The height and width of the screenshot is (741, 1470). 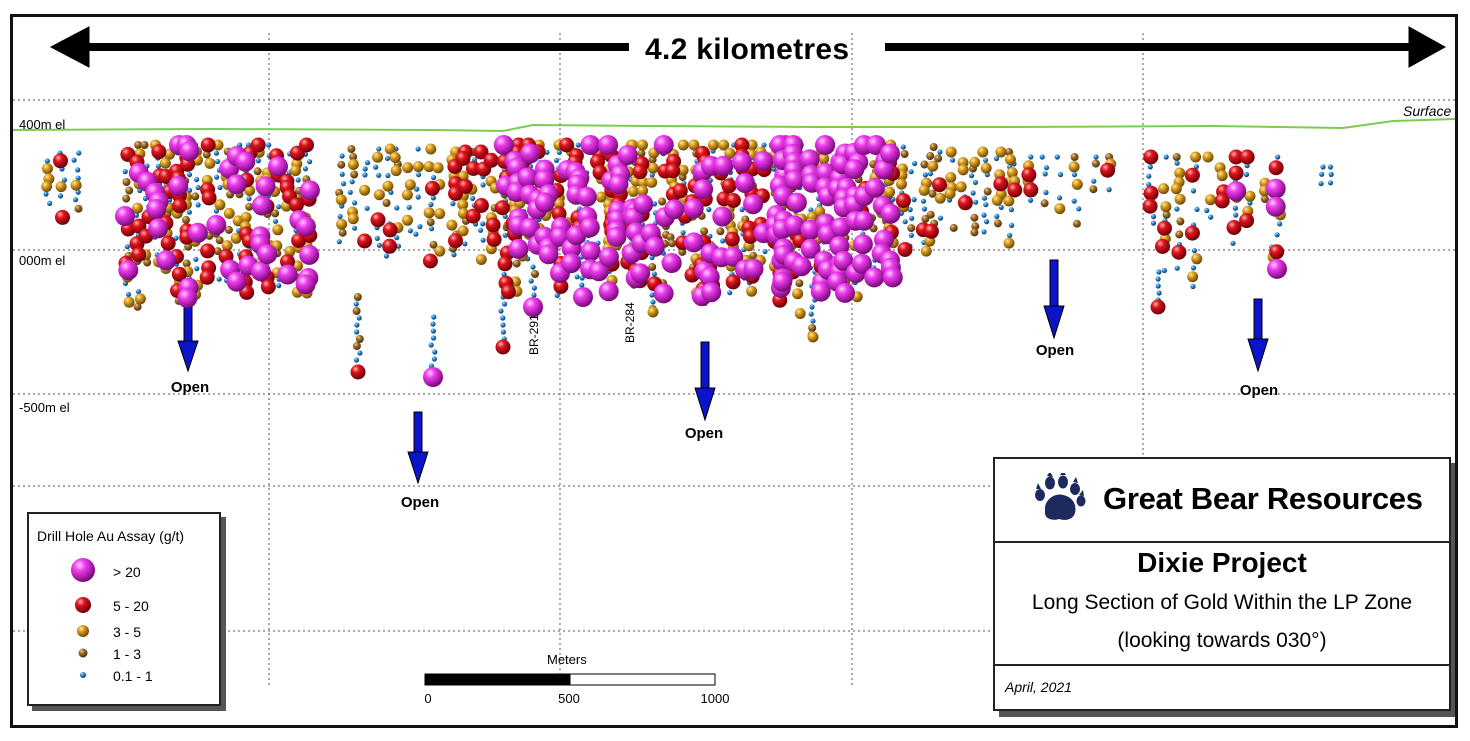 What do you see at coordinates (570, 679) in the screenshot?
I see `scale-bar` at bounding box center [570, 679].